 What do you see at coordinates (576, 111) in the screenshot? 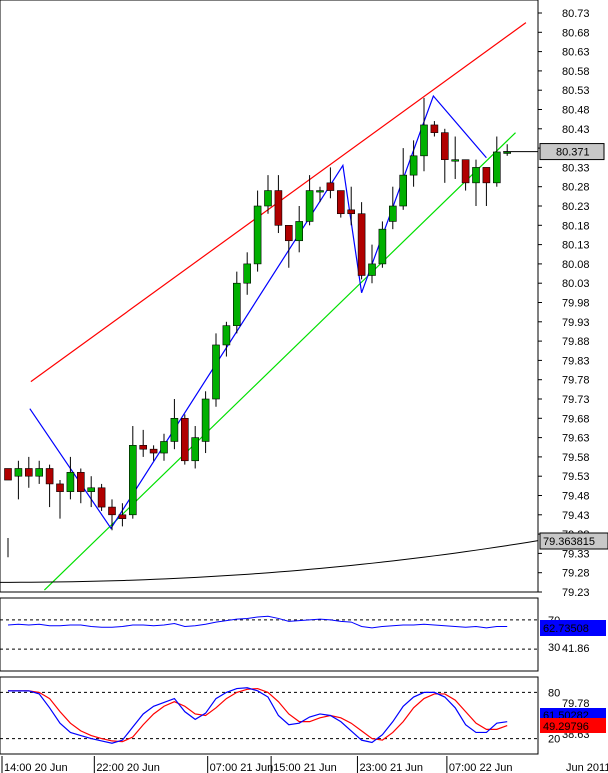
I see `price-y-tick-label: 80.48` at bounding box center [576, 111].